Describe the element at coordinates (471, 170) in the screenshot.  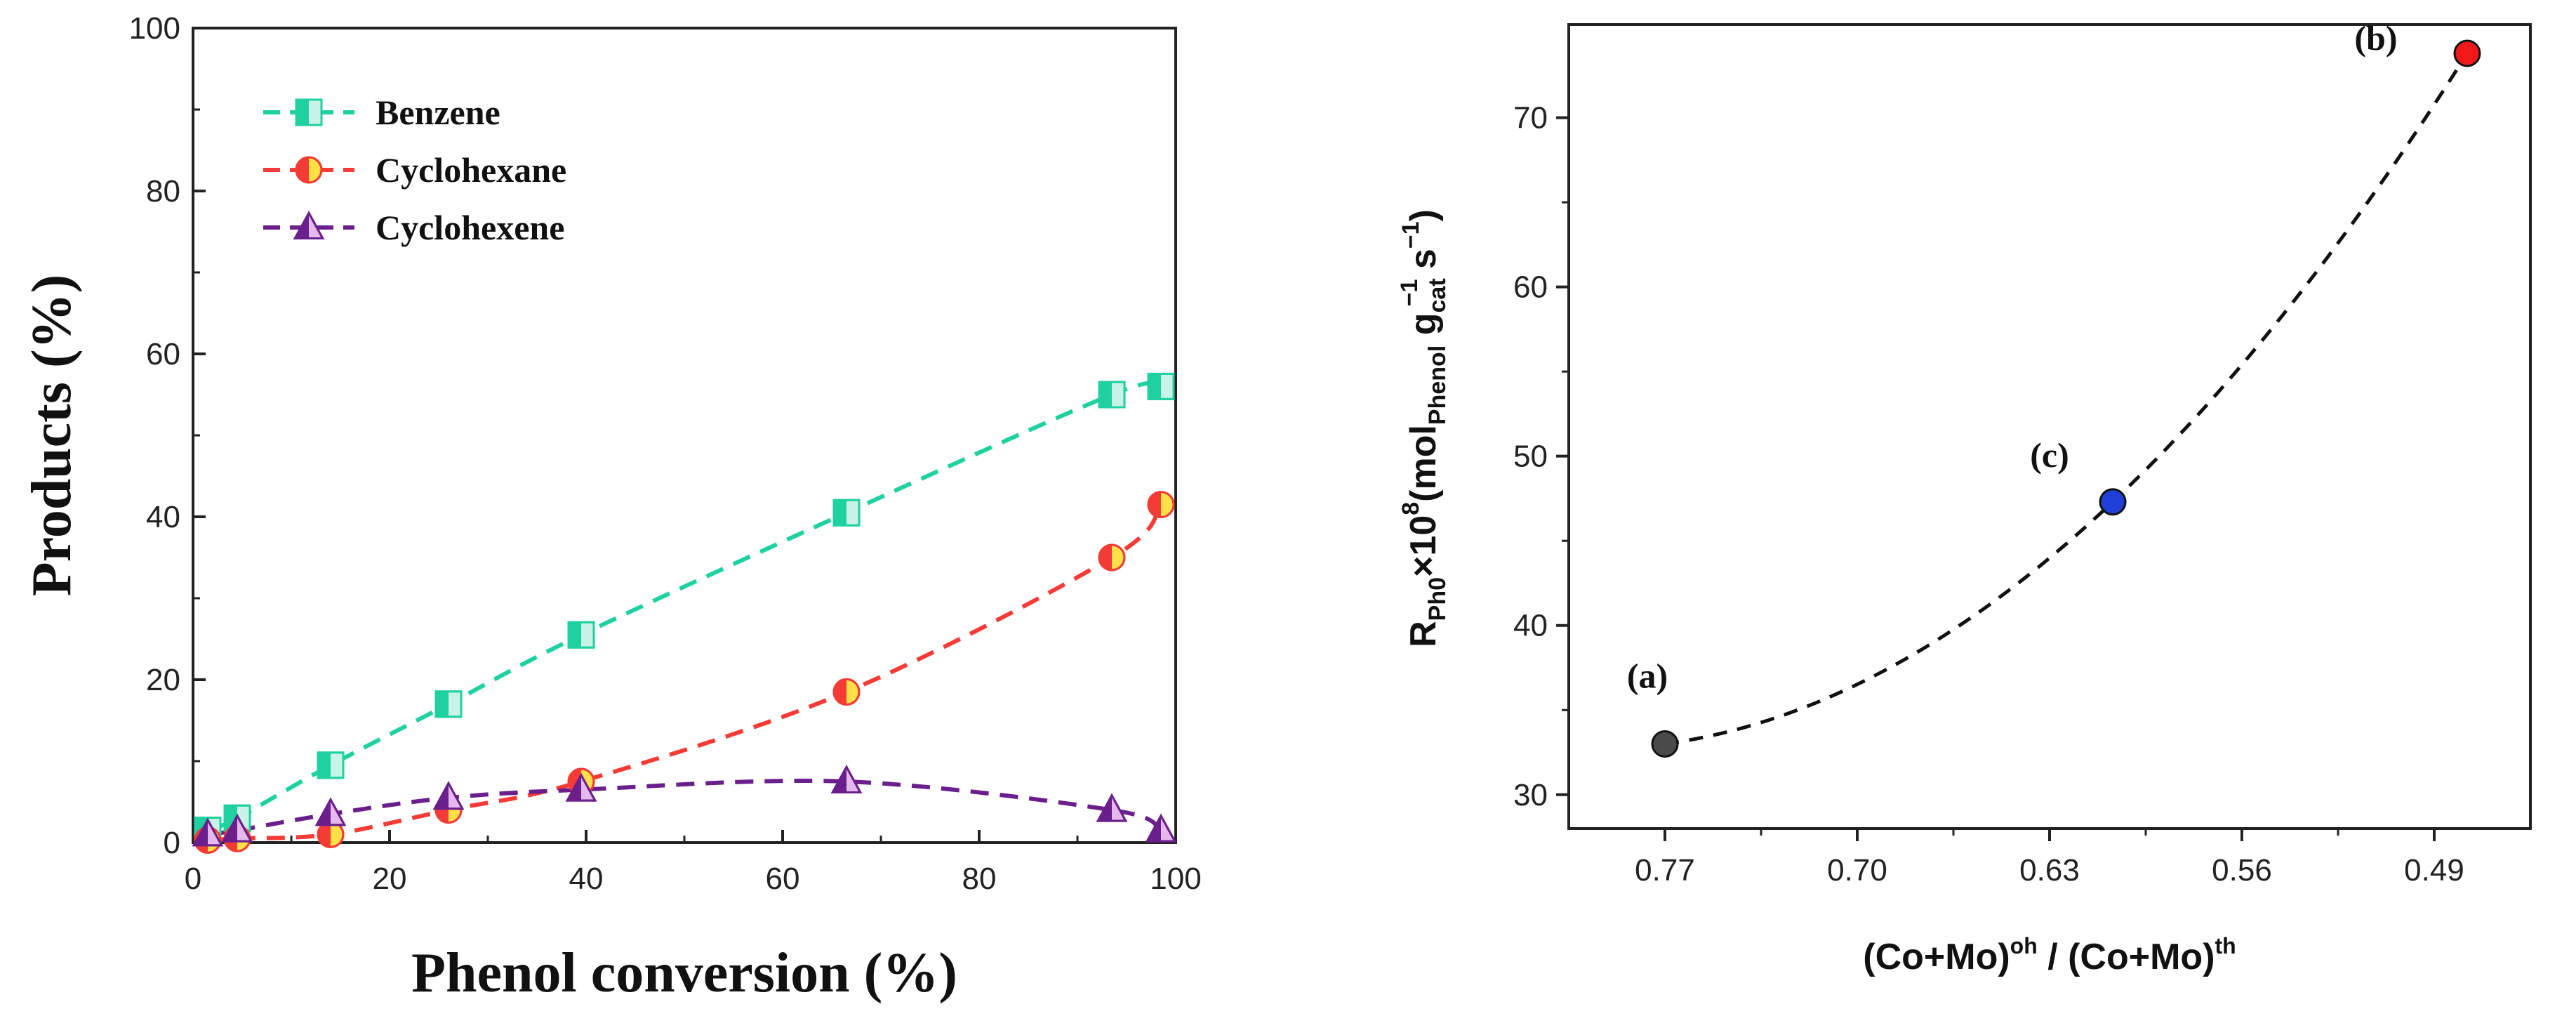
I see `legend-label: Cyclohexane` at that location.